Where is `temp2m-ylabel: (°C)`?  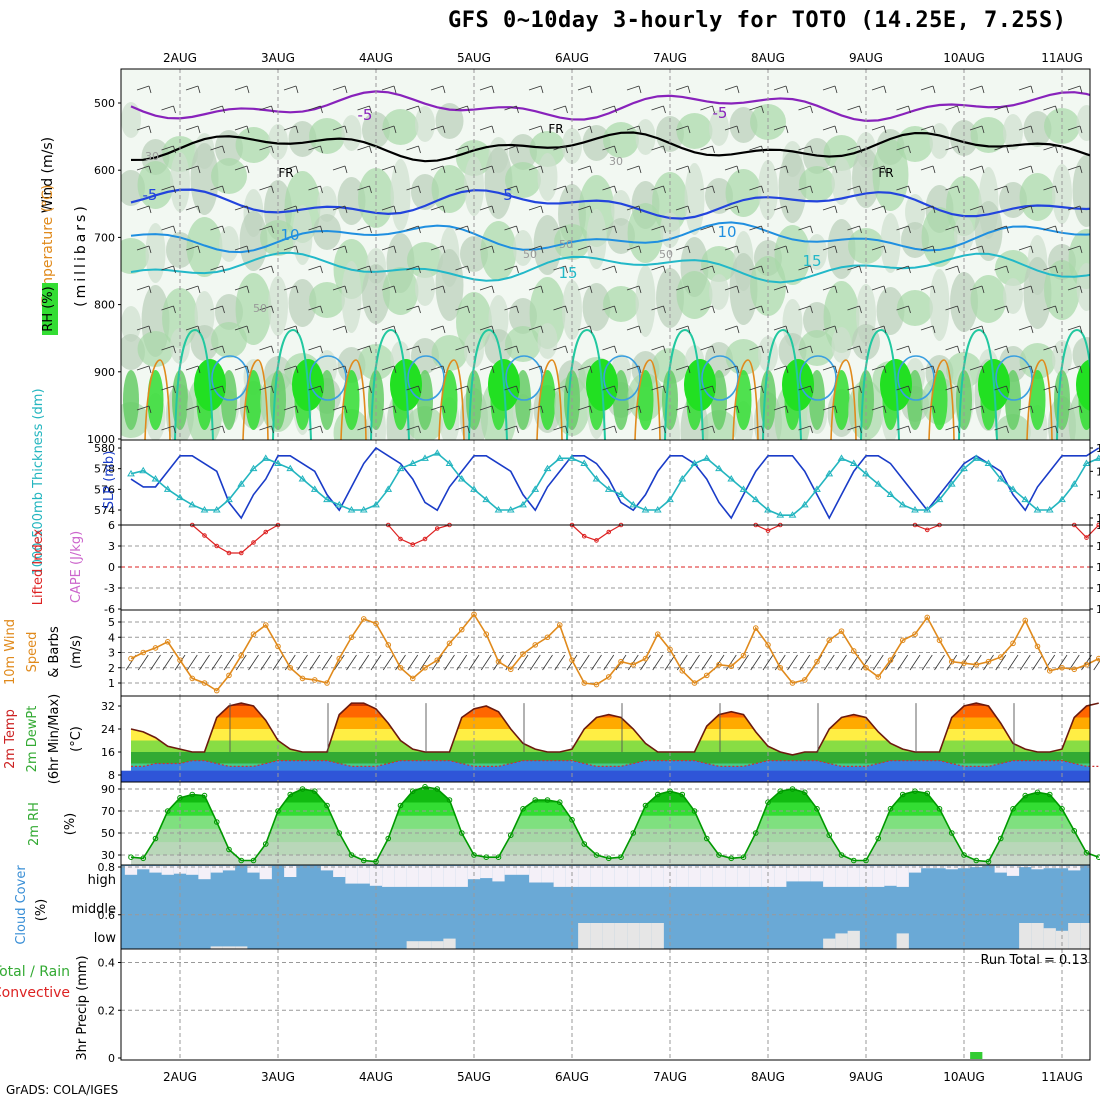
temp2m-ylabel: (°C) is located at coordinates (76, 739).